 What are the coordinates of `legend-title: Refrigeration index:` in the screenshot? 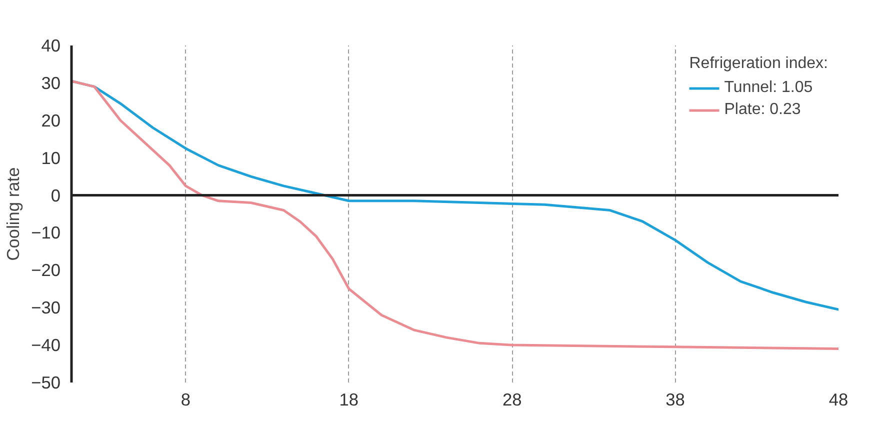 It's located at (758, 64).